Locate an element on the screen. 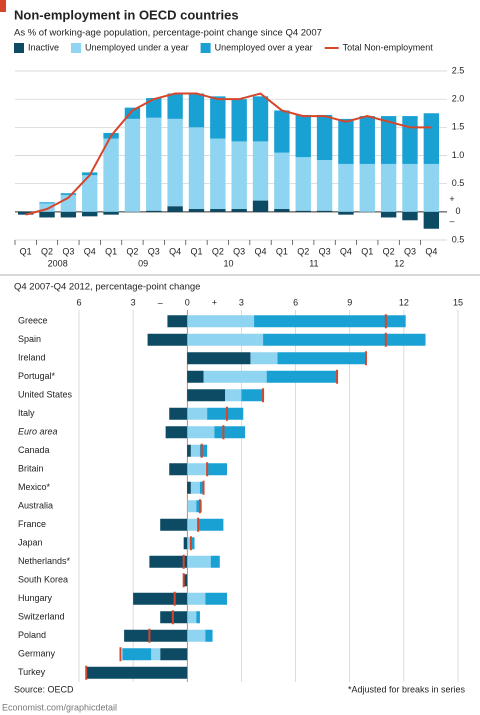 This screenshot has width=480, height=715. x-group-label: 11 is located at coordinates (313, 263).